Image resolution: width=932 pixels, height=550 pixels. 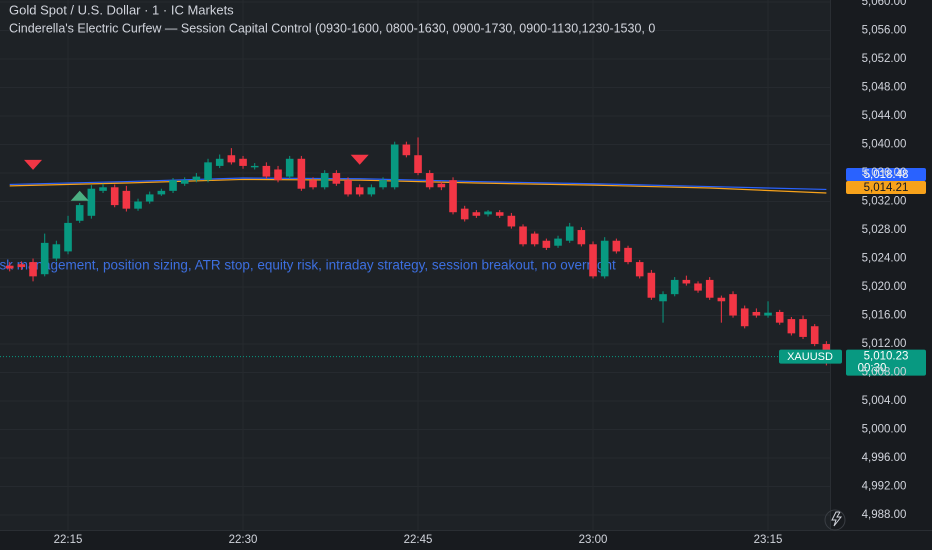 What do you see at coordinates (884, 430) in the screenshot?
I see `y-tick-label: 5,000.00` at bounding box center [884, 430].